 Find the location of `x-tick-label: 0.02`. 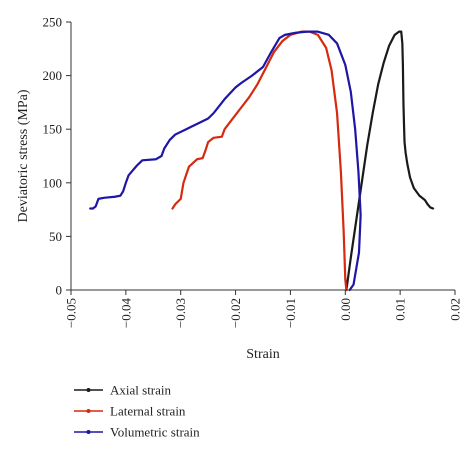

x-tick-label: 0.02 is located at coordinates (455, 309).